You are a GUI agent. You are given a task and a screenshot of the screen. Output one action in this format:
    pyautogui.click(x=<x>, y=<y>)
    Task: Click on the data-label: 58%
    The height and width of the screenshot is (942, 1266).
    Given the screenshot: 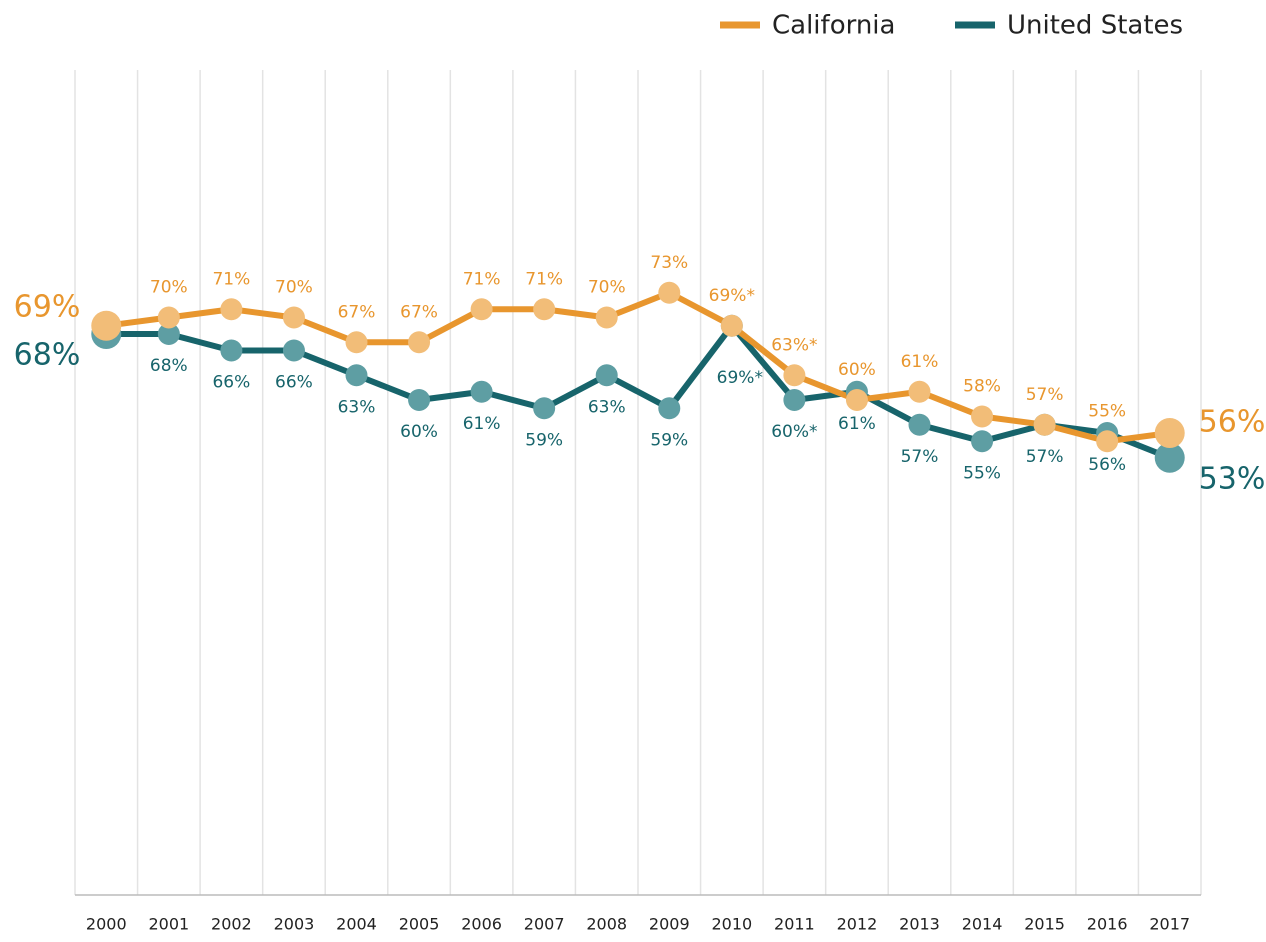 What is the action you would take?
    pyautogui.click(x=982, y=387)
    